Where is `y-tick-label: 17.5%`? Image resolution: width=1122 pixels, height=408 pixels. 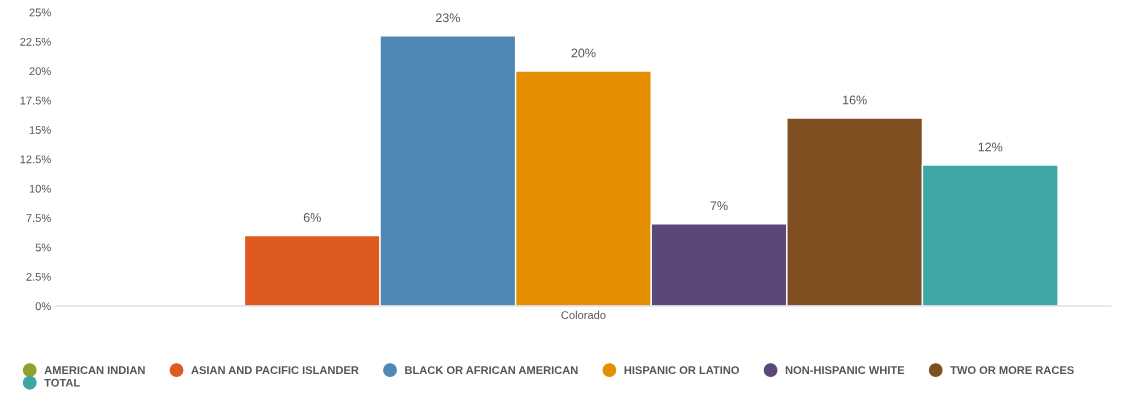 y-tick-label: 17.5% is located at coordinates (35, 100).